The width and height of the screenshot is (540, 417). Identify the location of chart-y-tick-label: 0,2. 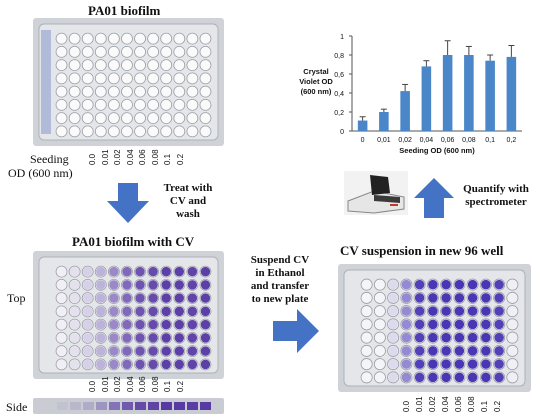
(339, 113).